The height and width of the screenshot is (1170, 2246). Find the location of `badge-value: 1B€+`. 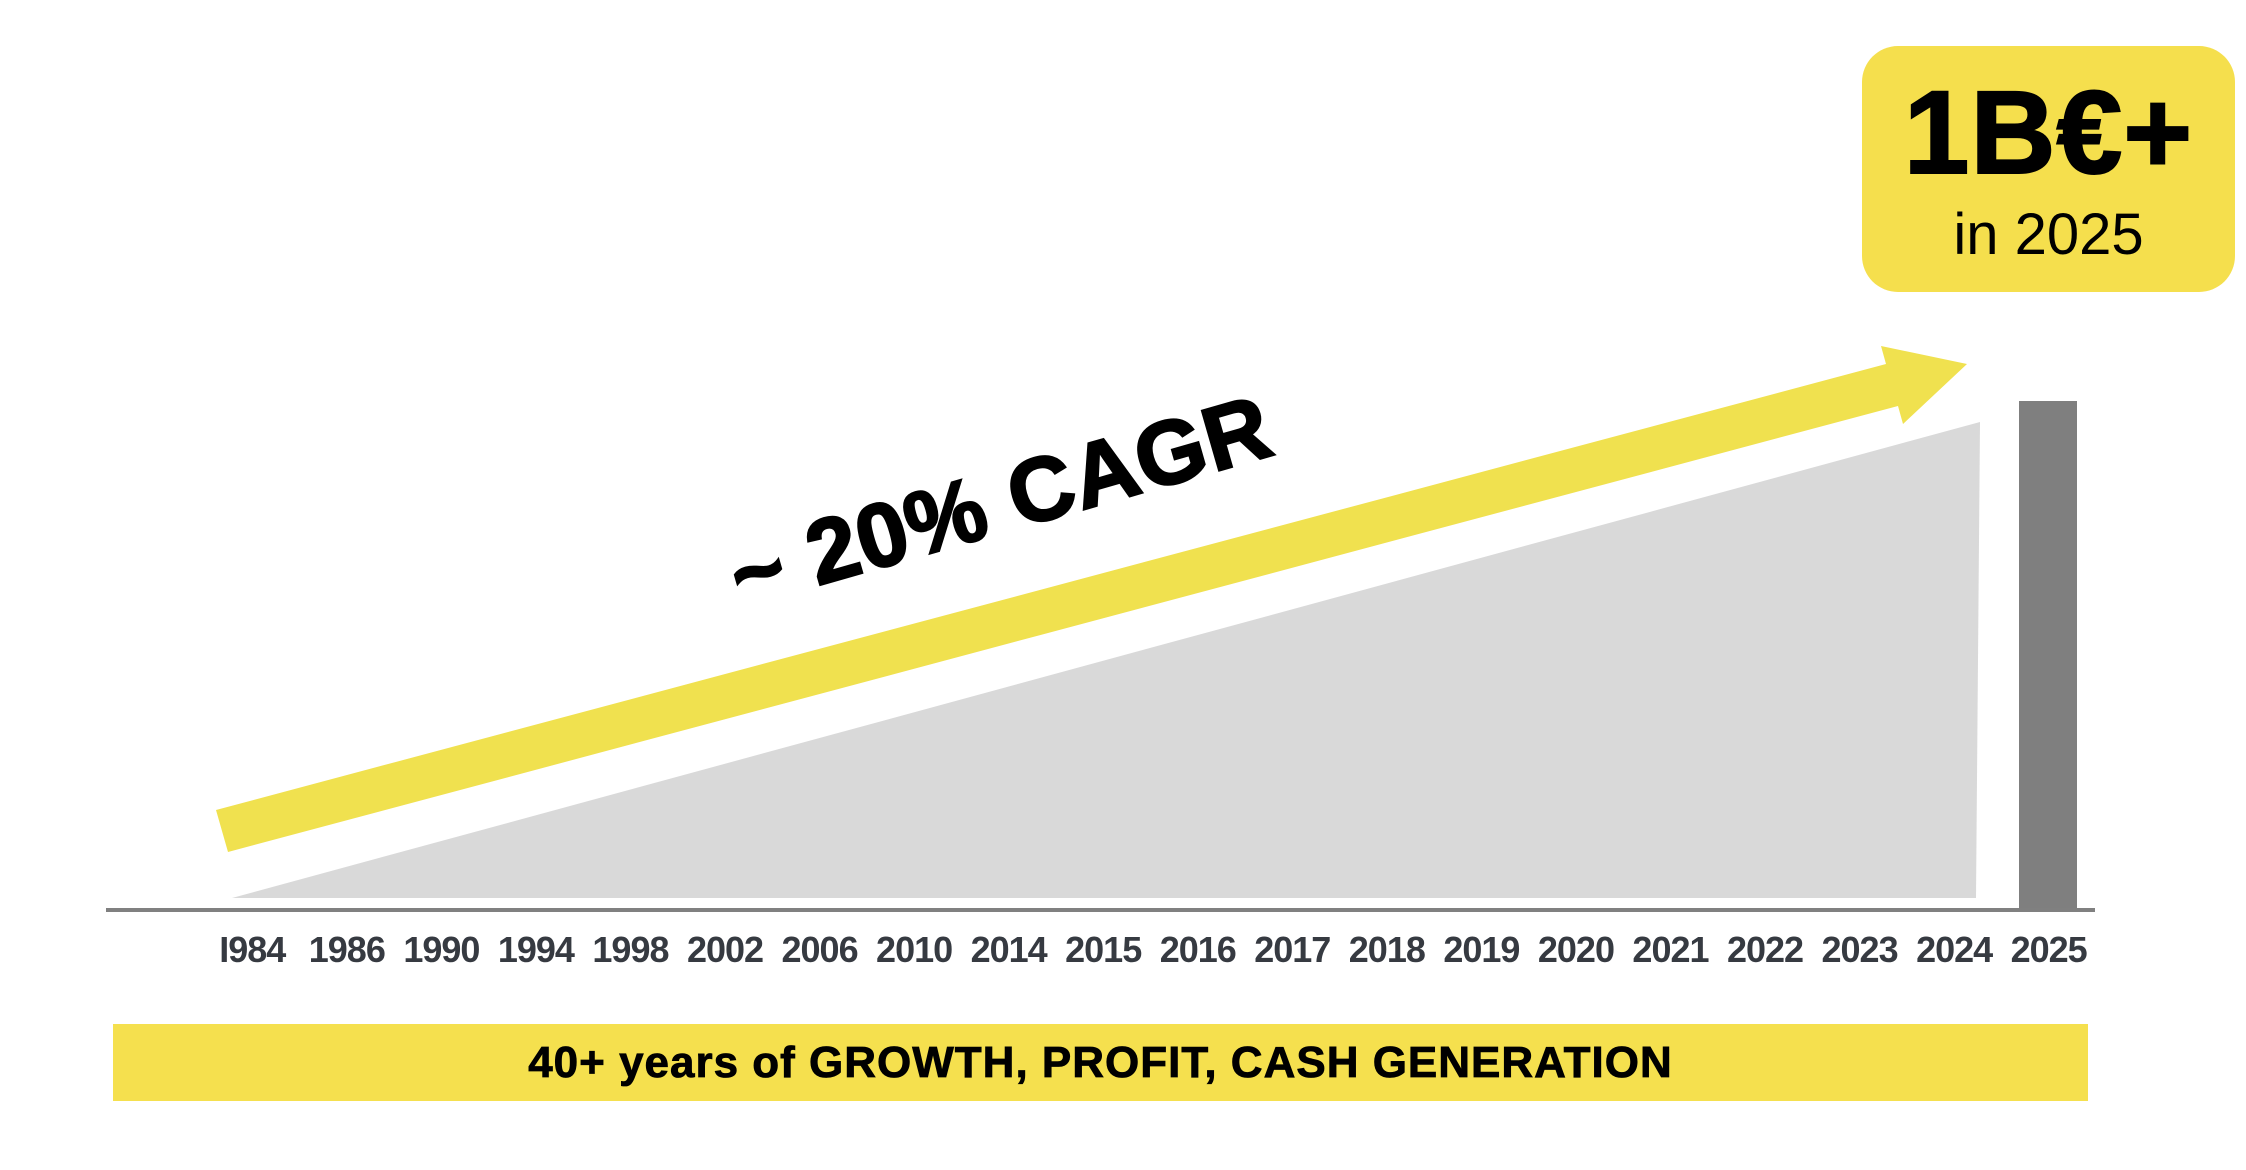

badge-value: 1B€+ is located at coordinates (2048, 133).